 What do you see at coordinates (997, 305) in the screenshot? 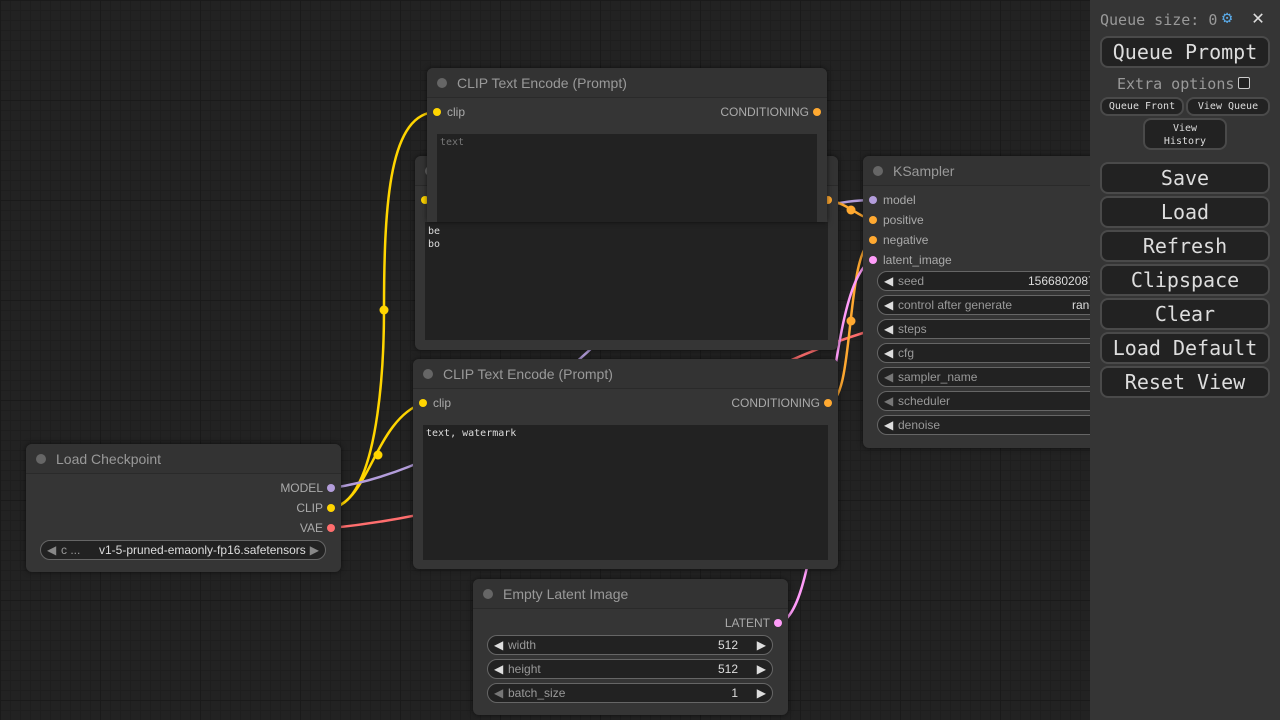
I see `control-after-generate-widget: ◀control after generaterandomize` at bounding box center [997, 305].